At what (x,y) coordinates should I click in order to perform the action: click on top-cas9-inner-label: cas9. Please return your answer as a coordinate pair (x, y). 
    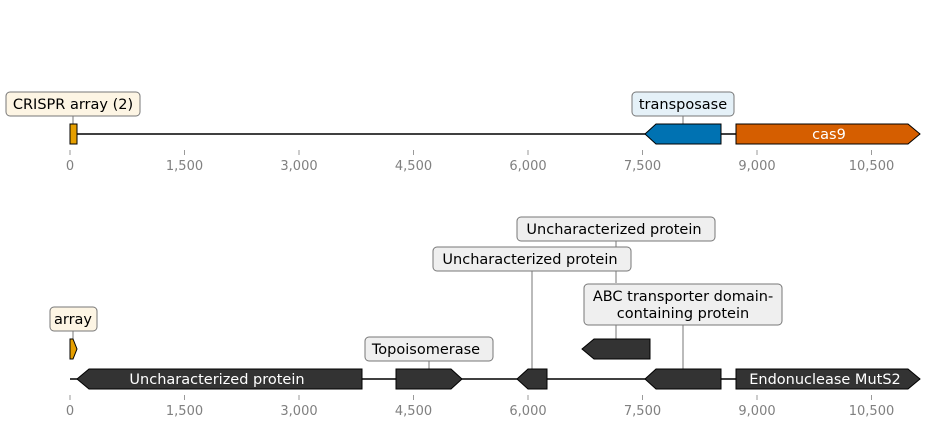
    Looking at the image, I should click on (829, 135).